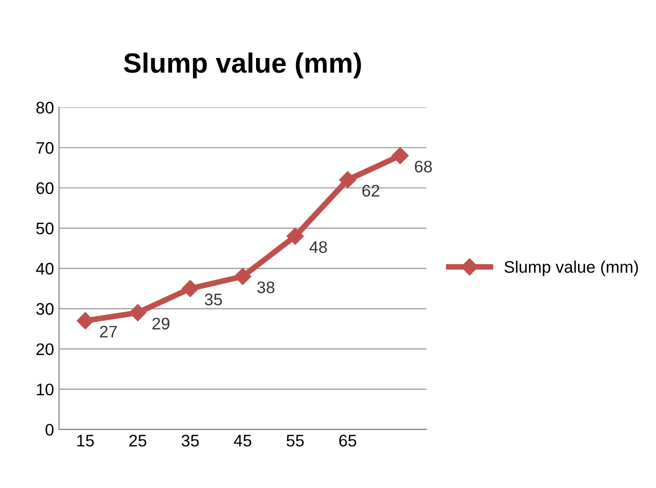  What do you see at coordinates (45, 148) in the screenshot?
I see `y-tick-label: 70` at bounding box center [45, 148].